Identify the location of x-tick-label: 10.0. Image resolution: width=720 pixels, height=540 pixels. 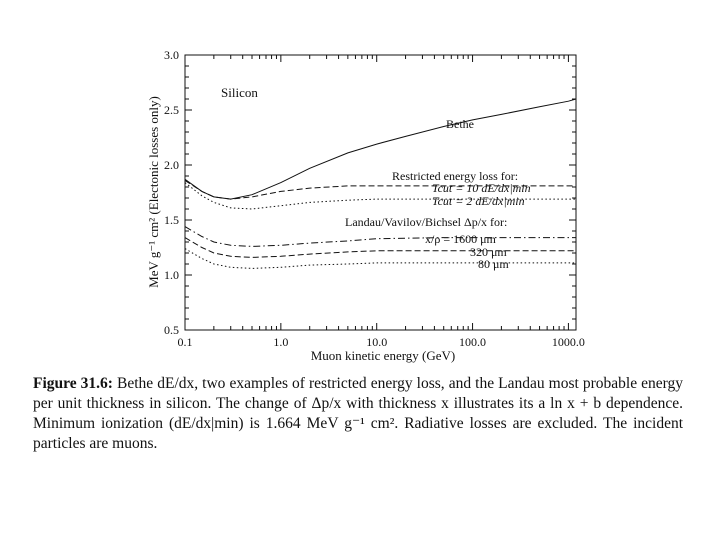
(376, 342).